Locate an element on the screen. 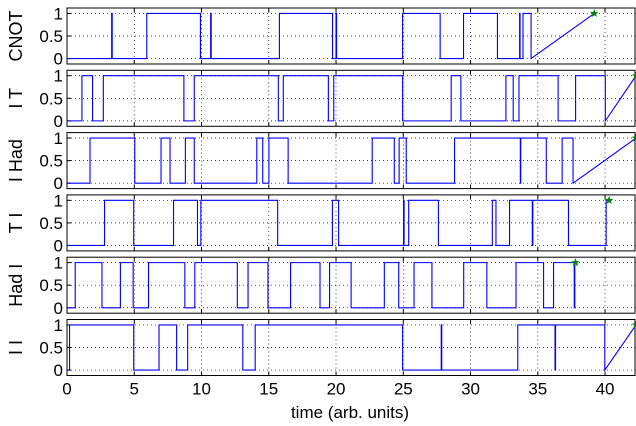 Image resolution: width=636 pixels, height=426 pixels. x-tick-label: 15 is located at coordinates (268, 389).